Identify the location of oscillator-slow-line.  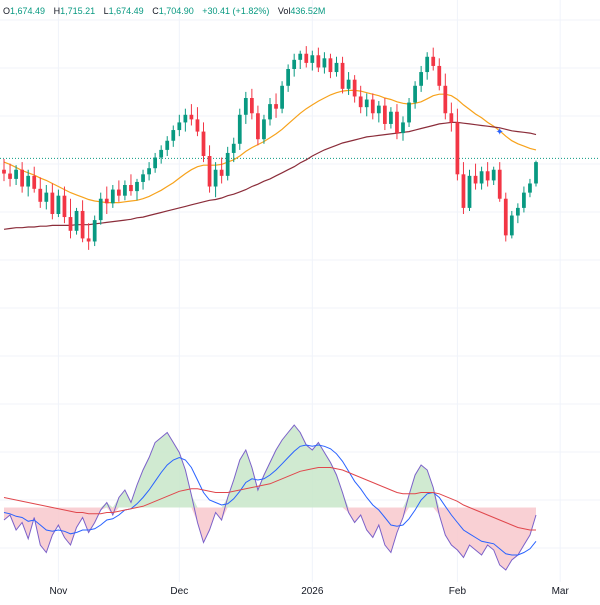
(269, 499).